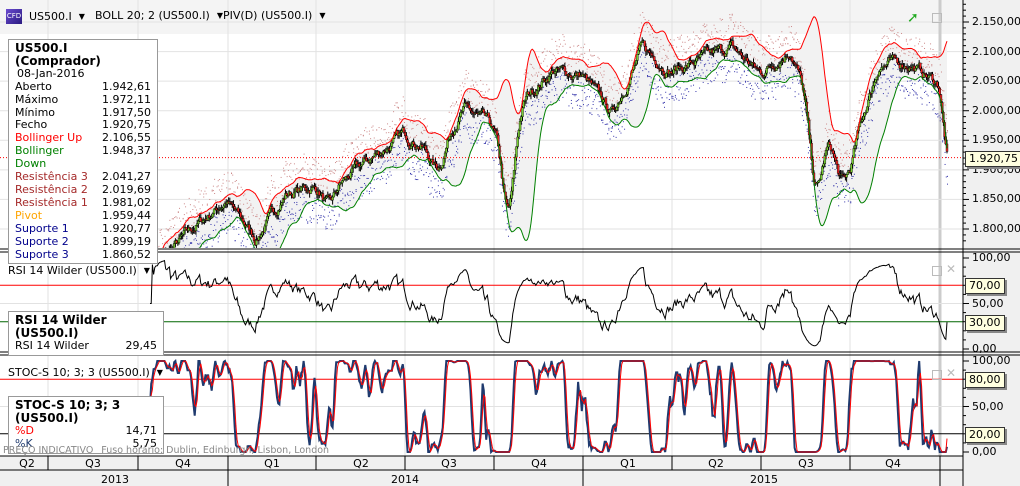 Image resolution: width=1020 pixels, height=486 pixels. Describe the element at coordinates (83, 99) in the screenshot. I see `info-row: Máximo 1.972,11` at that location.